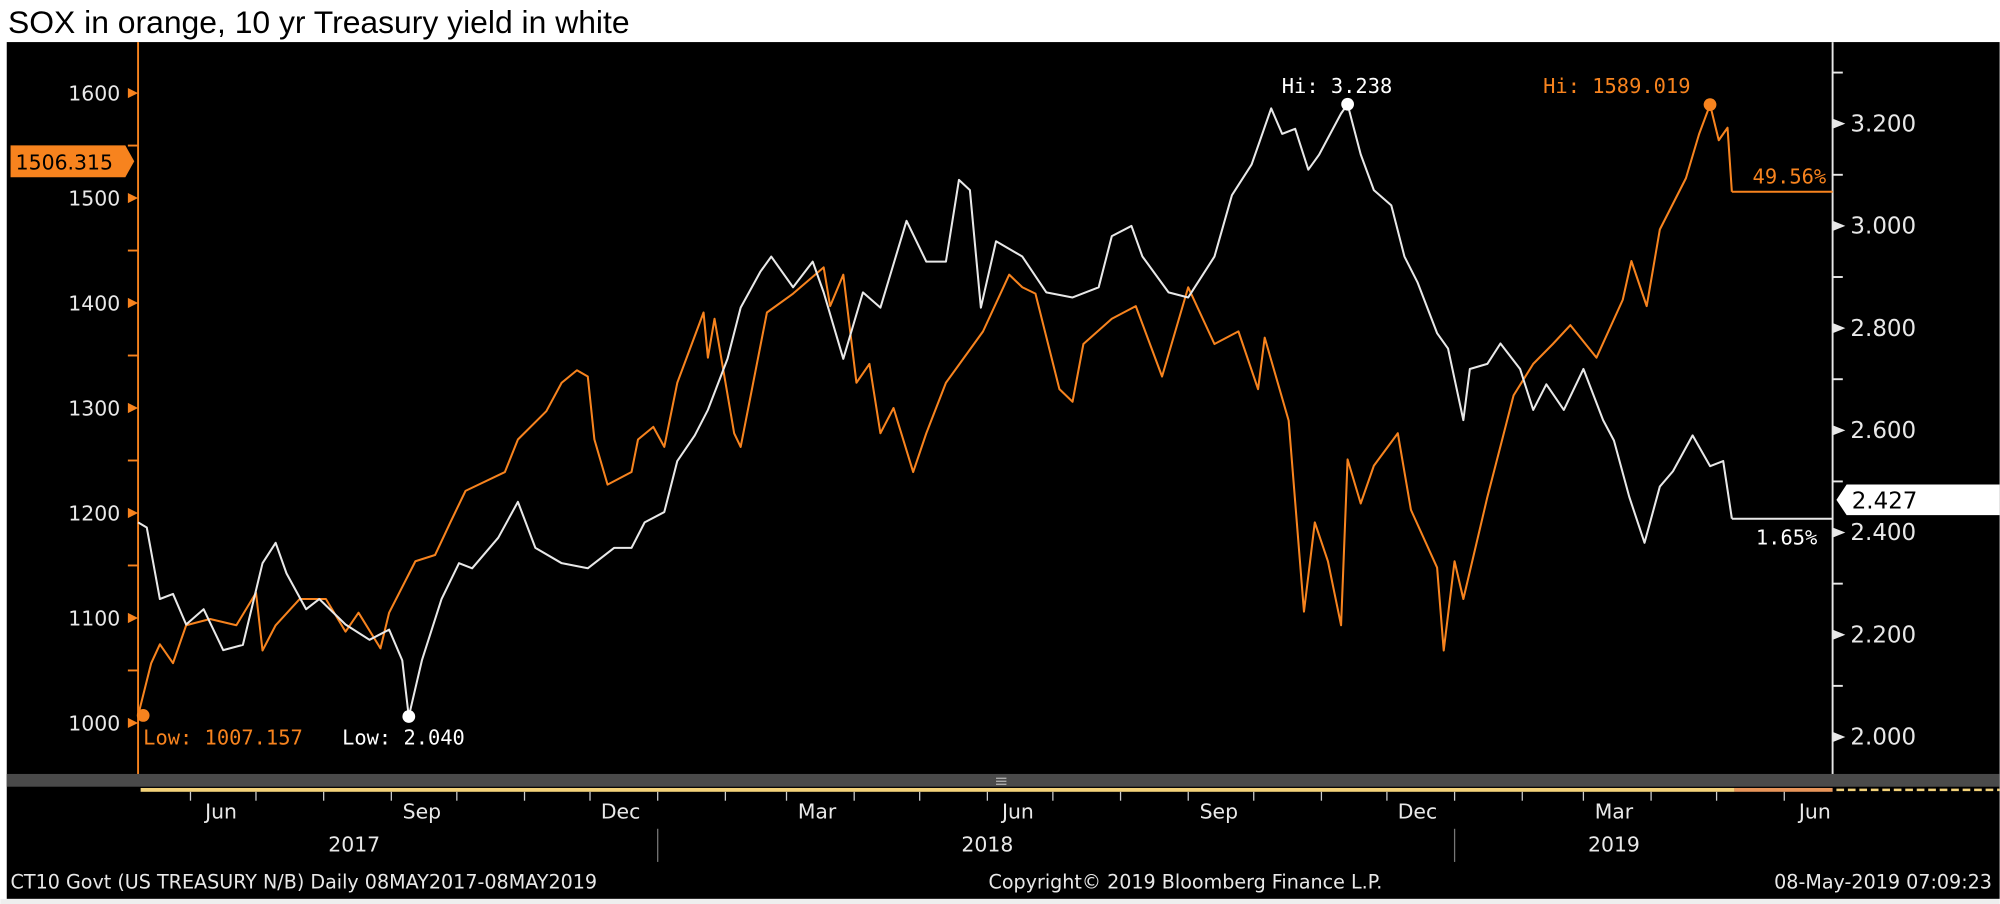 Image resolution: width=2000 pixels, height=904 pixels. I want to click on sox-low-marker, so click(143, 715).